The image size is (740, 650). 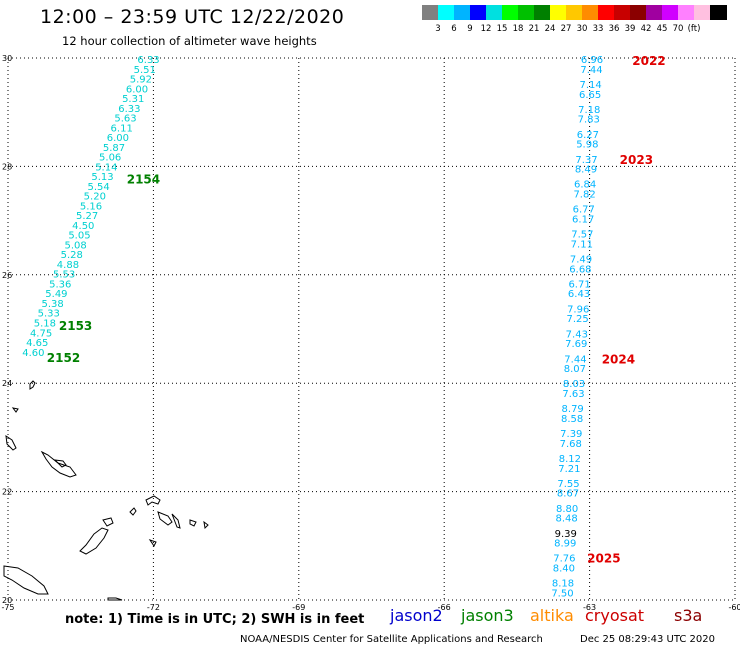 I want to click on lat-tick-label: 26, so click(x=7, y=275).